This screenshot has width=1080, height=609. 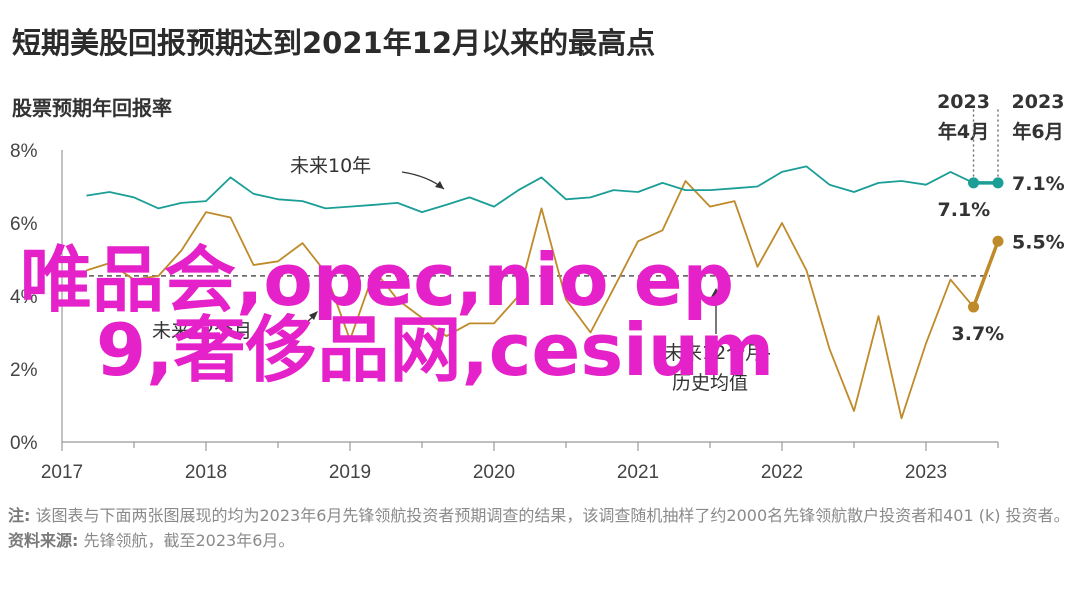 What do you see at coordinates (978, 334) in the screenshot?
I see `label-12-month-start: 3.7%` at bounding box center [978, 334].